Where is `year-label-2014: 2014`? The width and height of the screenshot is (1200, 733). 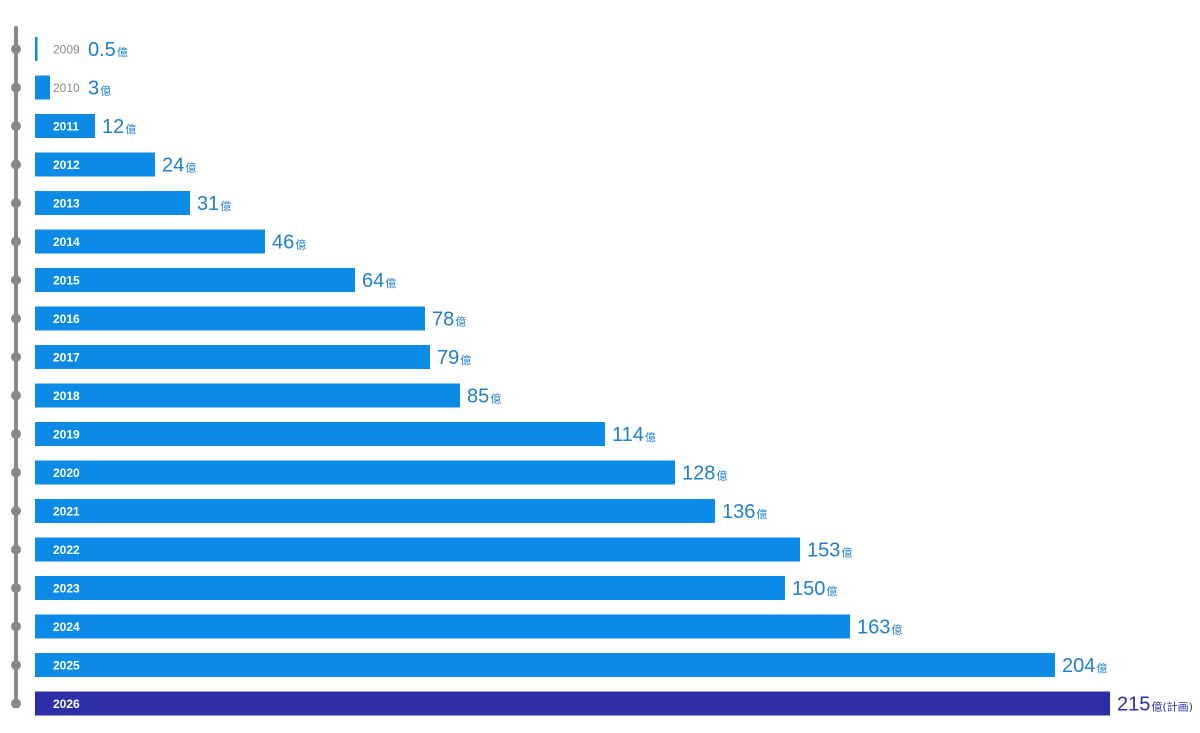
year-label-2014: 2014 is located at coordinates (66, 242).